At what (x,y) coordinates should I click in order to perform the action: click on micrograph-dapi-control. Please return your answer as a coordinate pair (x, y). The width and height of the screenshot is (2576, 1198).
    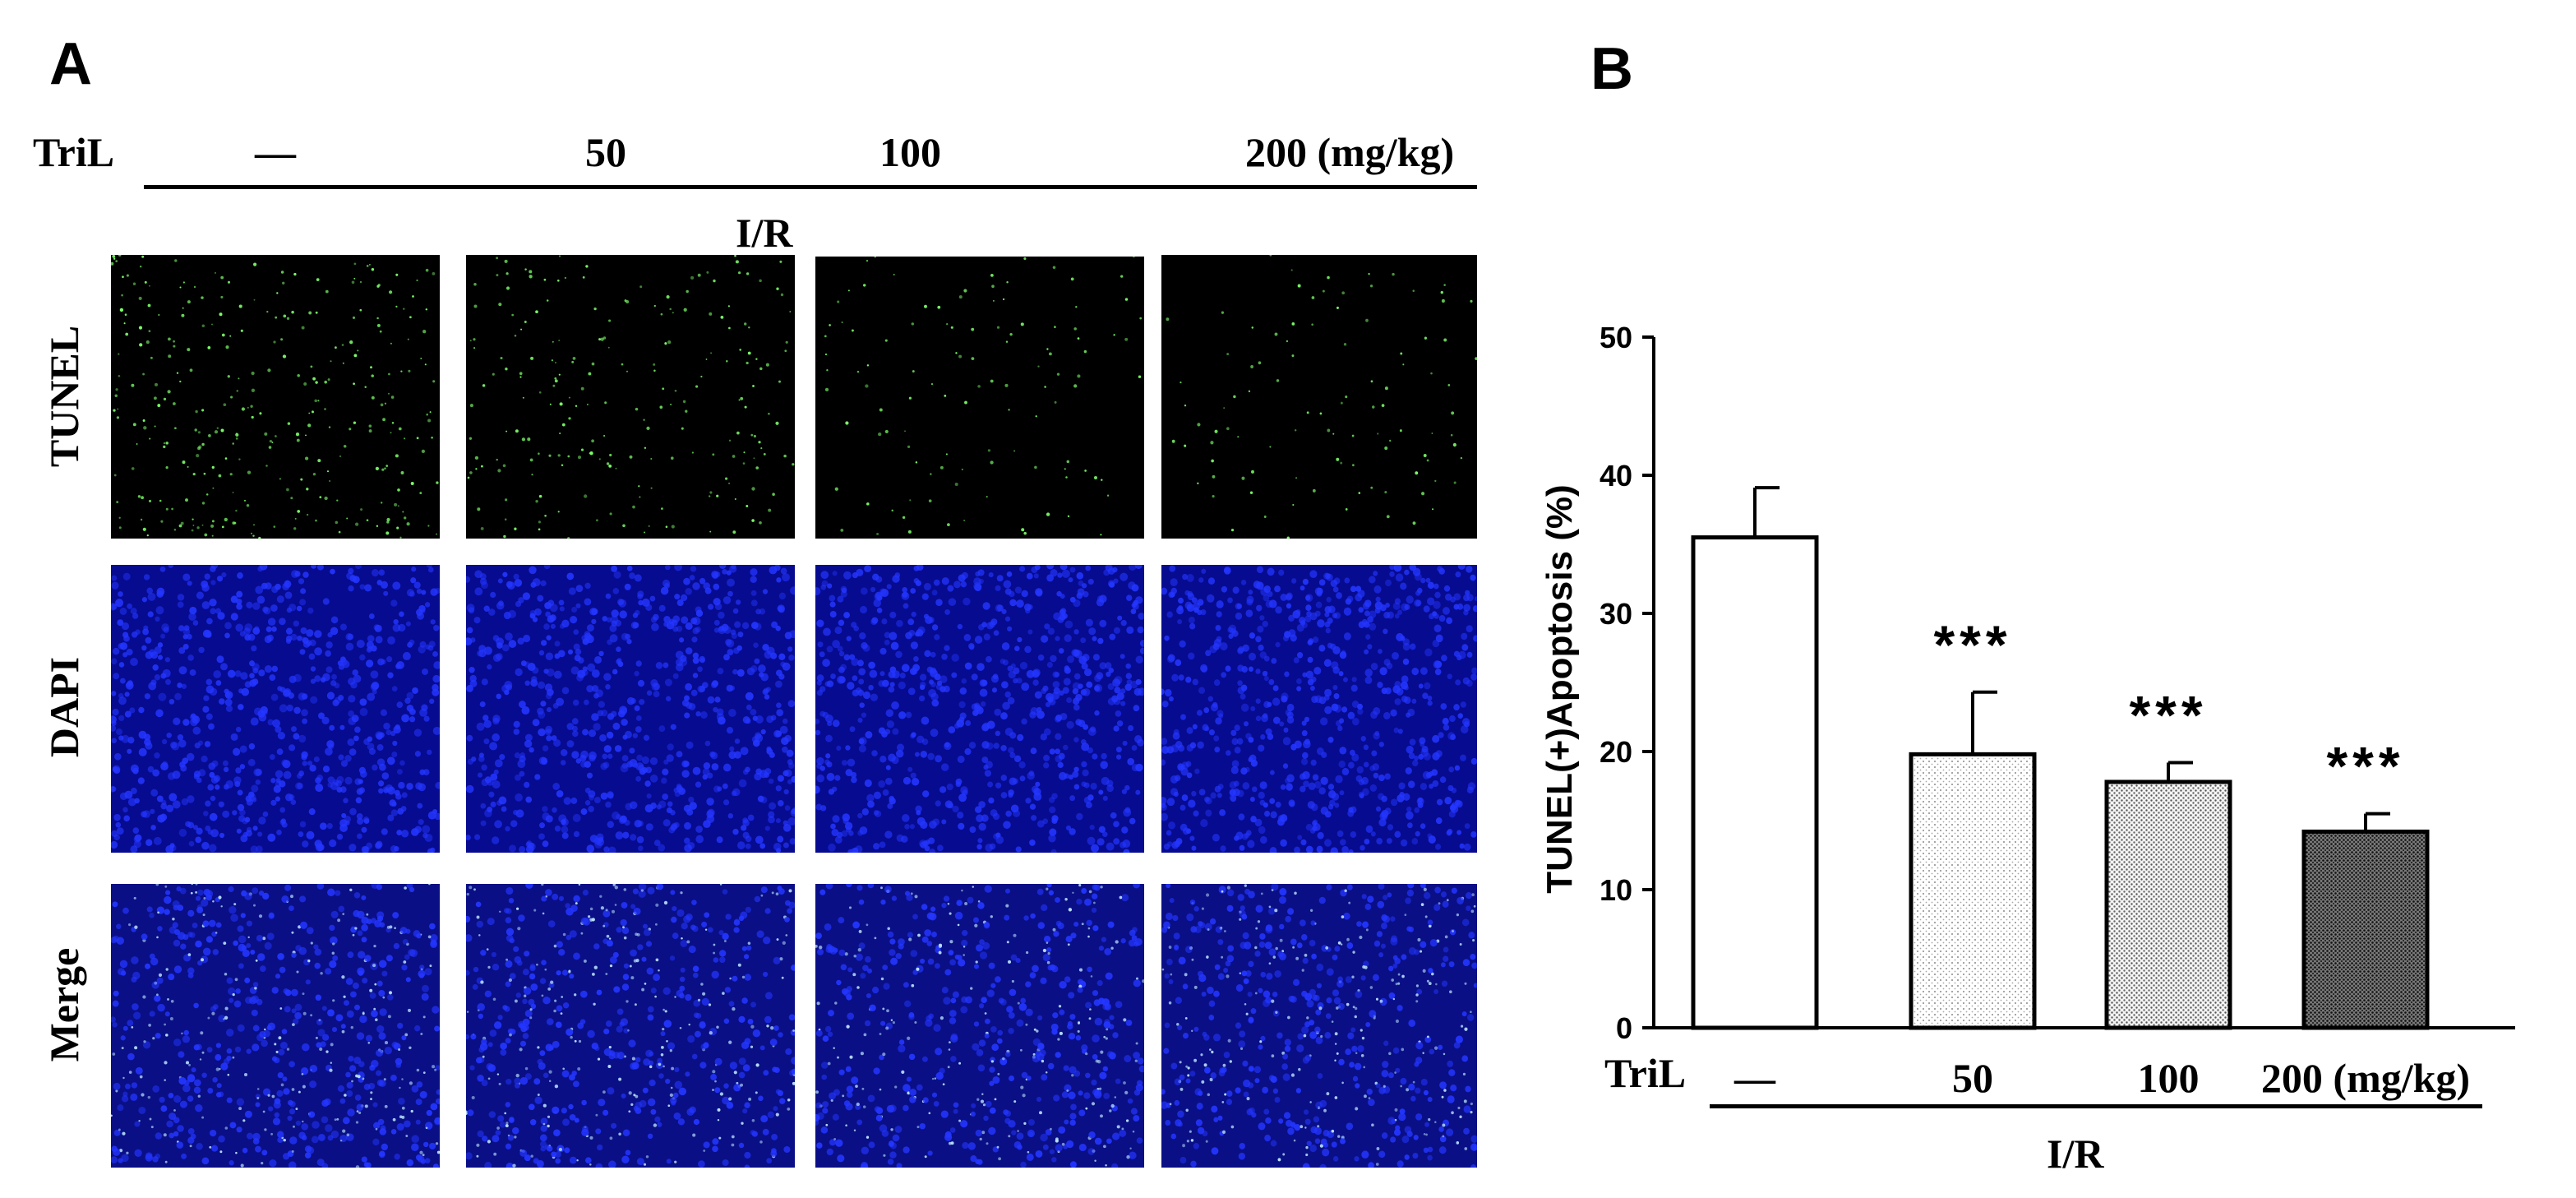
    Looking at the image, I should click on (276, 709).